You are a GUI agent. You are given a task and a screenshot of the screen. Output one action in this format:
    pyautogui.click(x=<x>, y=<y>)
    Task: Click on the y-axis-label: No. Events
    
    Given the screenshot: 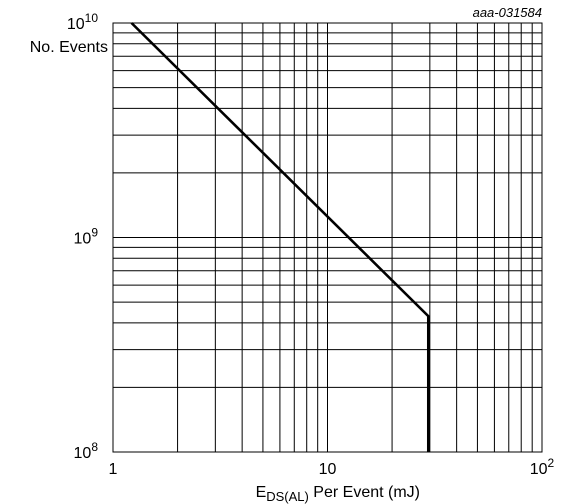 What is the action you would take?
    pyautogui.click(x=69, y=47)
    